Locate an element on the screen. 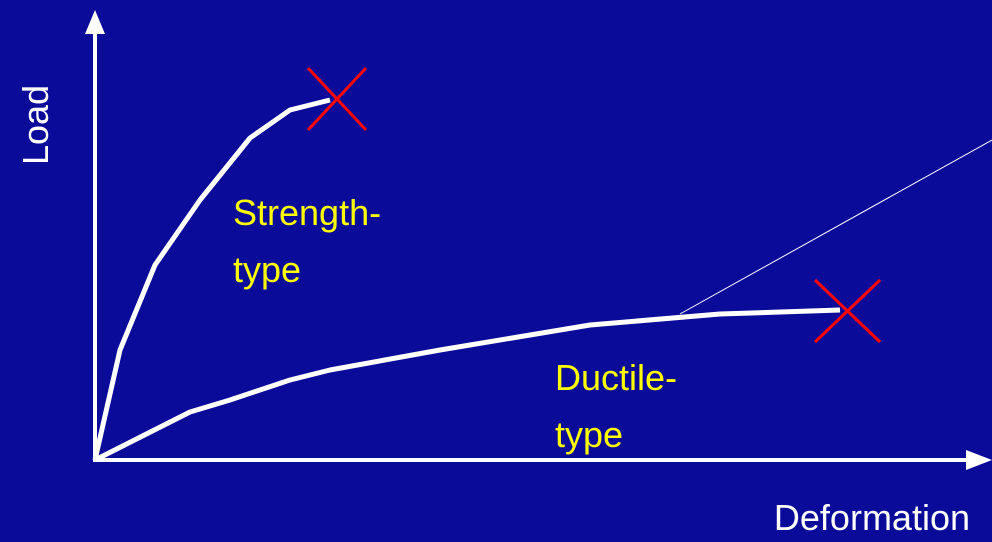 Image resolution: width=992 pixels, height=542 pixels. curve-label: Ductile- is located at coordinates (616, 377).